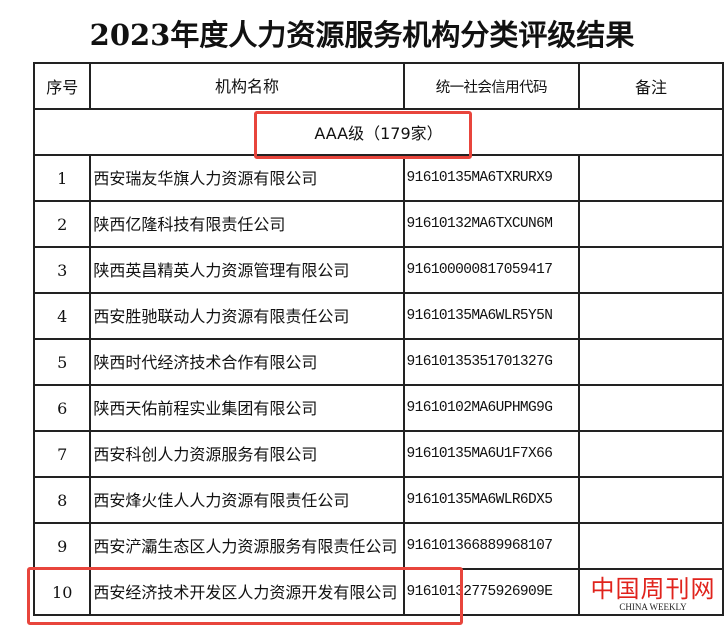  What do you see at coordinates (491, 454) in the screenshot?
I see `row-code: 91610135MA6U1F7X66` at bounding box center [491, 454].